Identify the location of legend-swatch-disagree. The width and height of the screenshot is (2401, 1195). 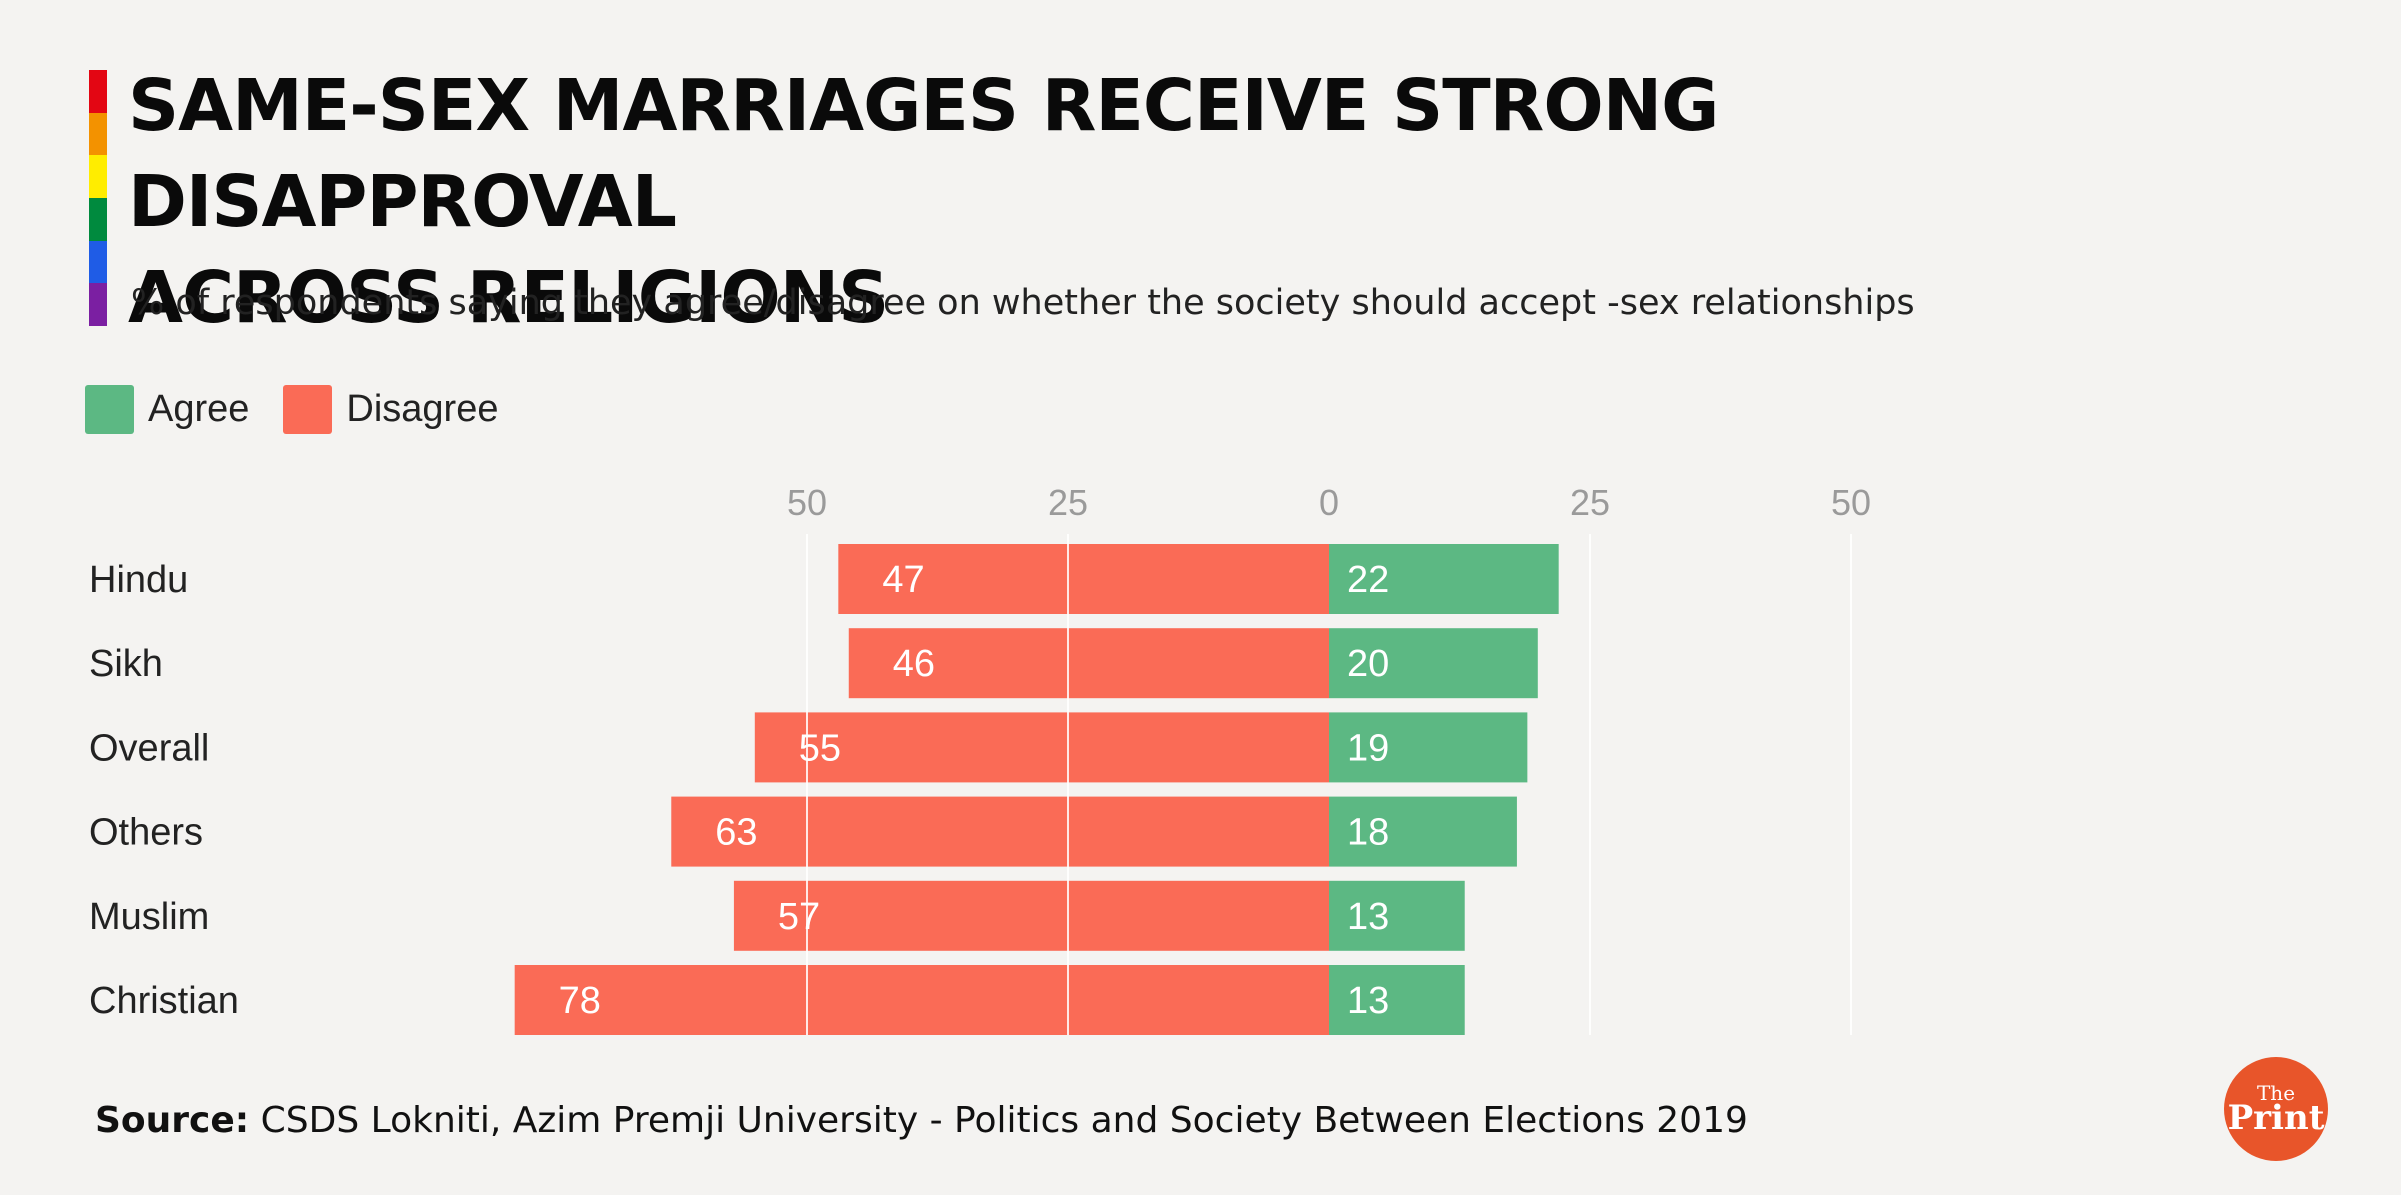
(308, 409).